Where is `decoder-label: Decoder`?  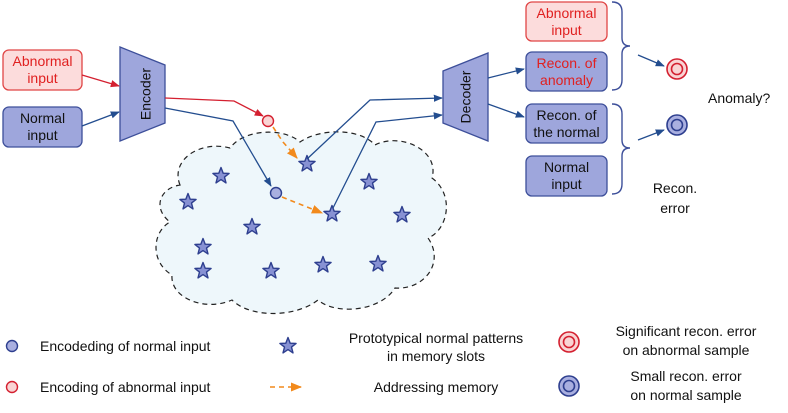 decoder-label: Decoder is located at coordinates (466, 96).